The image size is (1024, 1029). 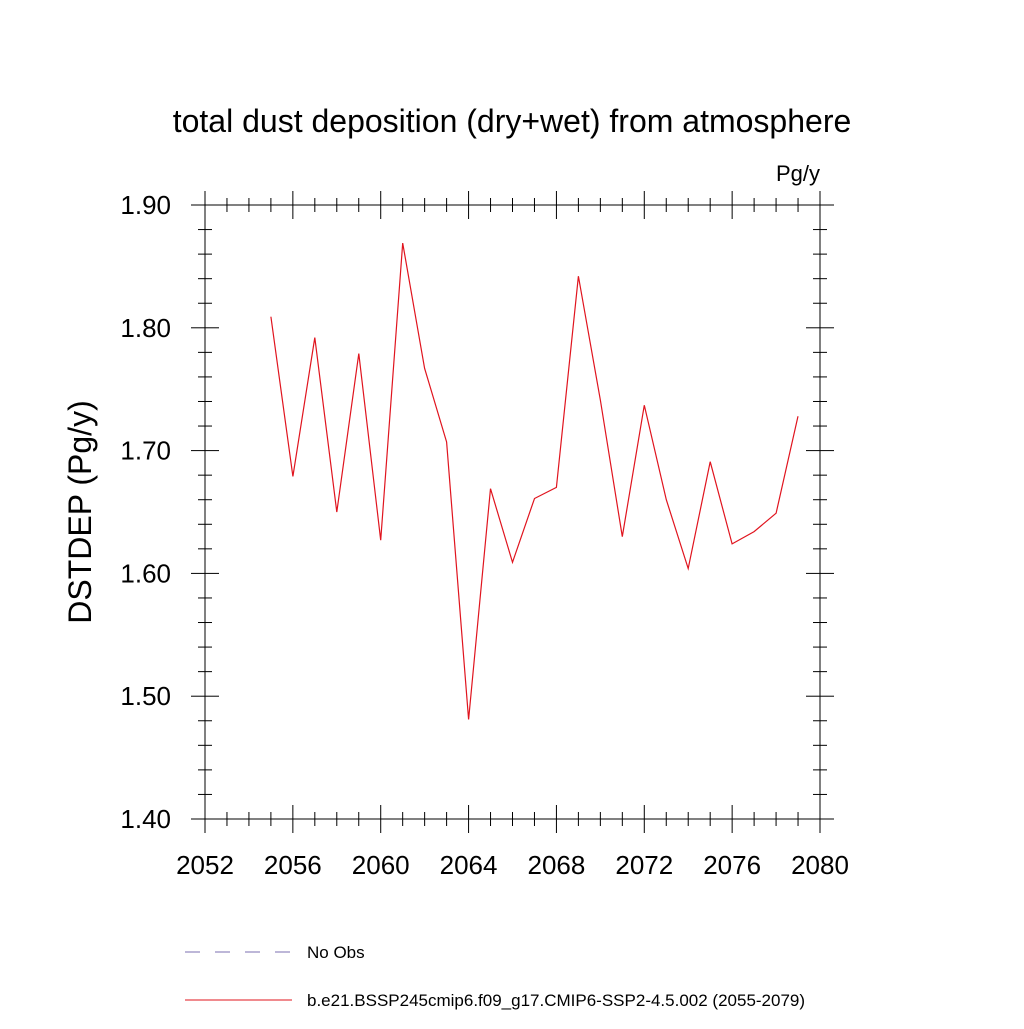 What do you see at coordinates (145, 573) in the screenshot?
I see `y-tick-label: 1.60` at bounding box center [145, 573].